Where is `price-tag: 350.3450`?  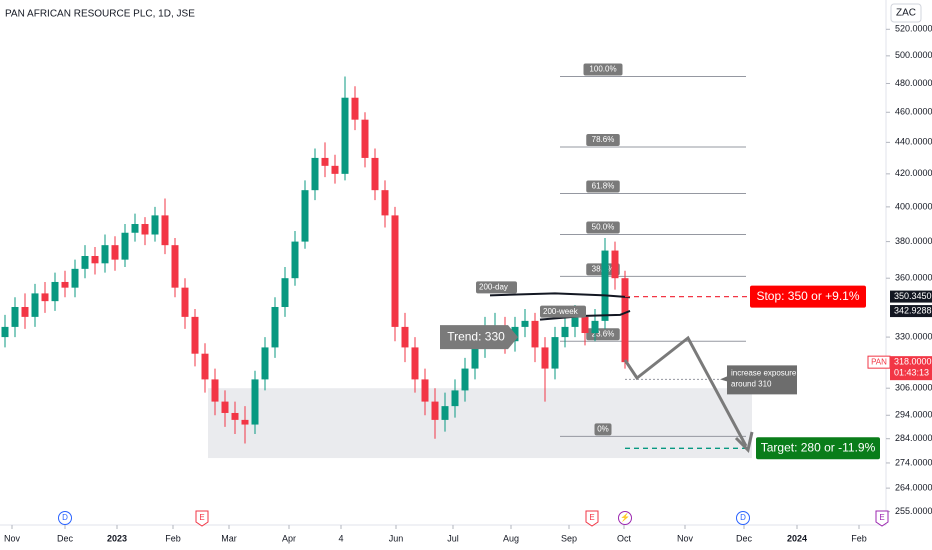
price-tag: 350.3450 is located at coordinates (913, 296).